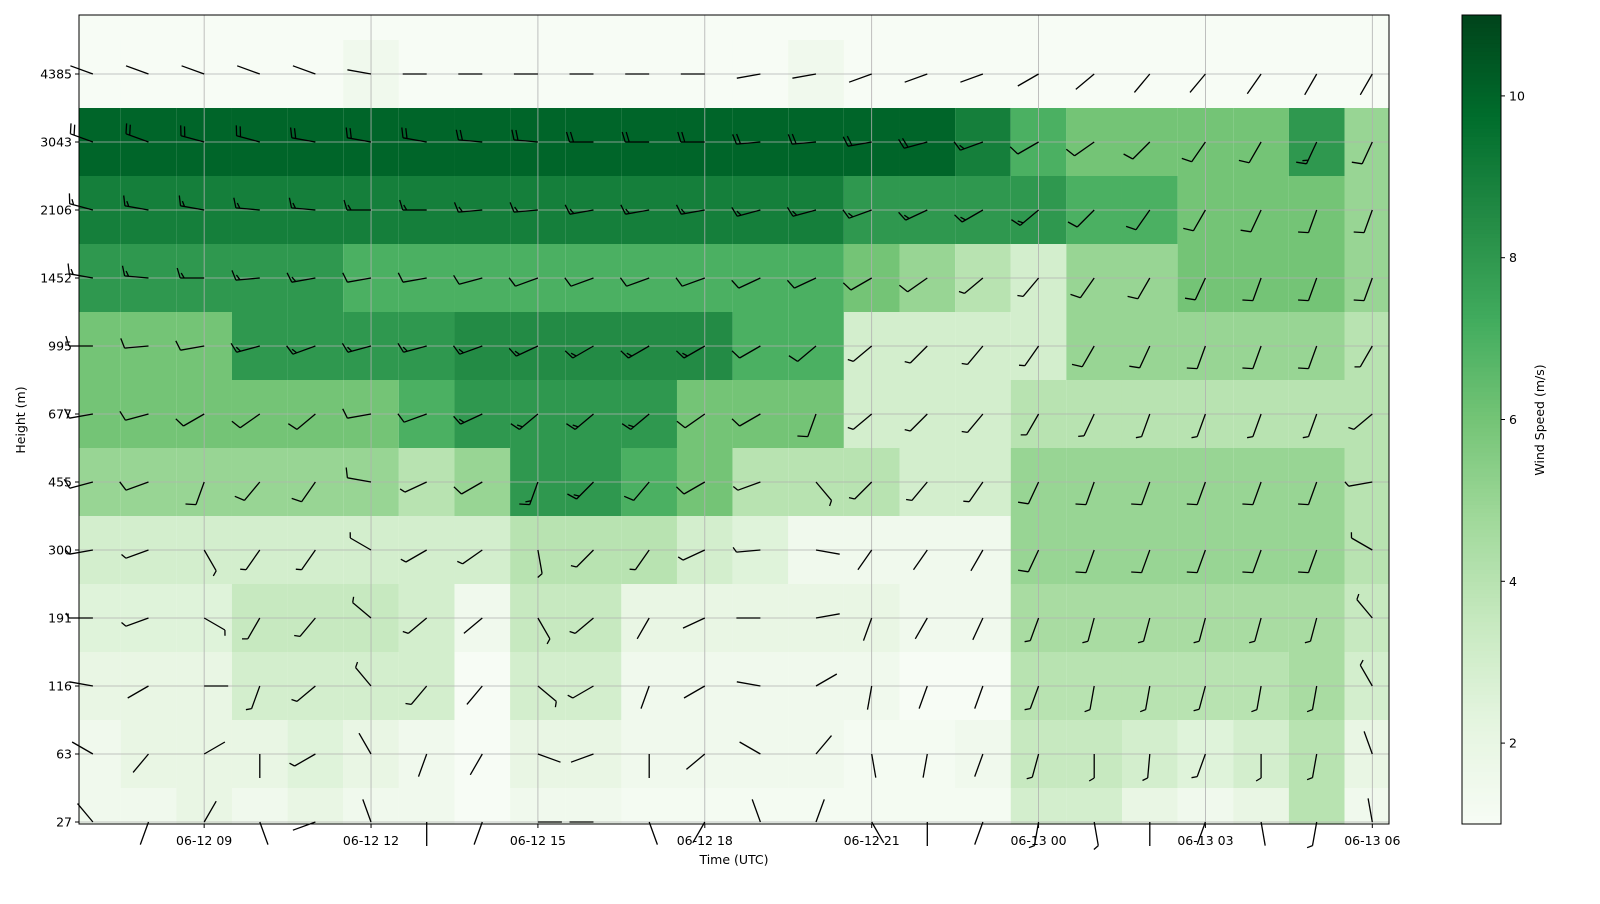 The image size is (1600, 904). I want to click on y-tick-label: 3043, so click(56, 142).